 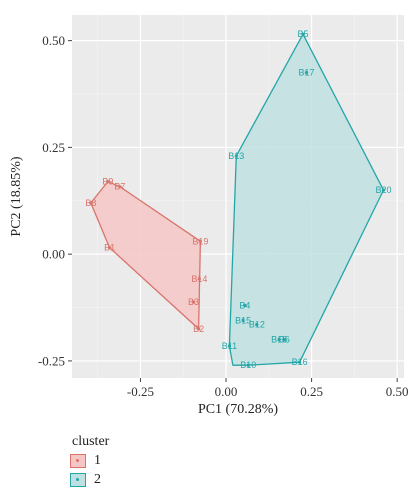 I want to click on point-label-b11: B11, so click(x=229, y=346).